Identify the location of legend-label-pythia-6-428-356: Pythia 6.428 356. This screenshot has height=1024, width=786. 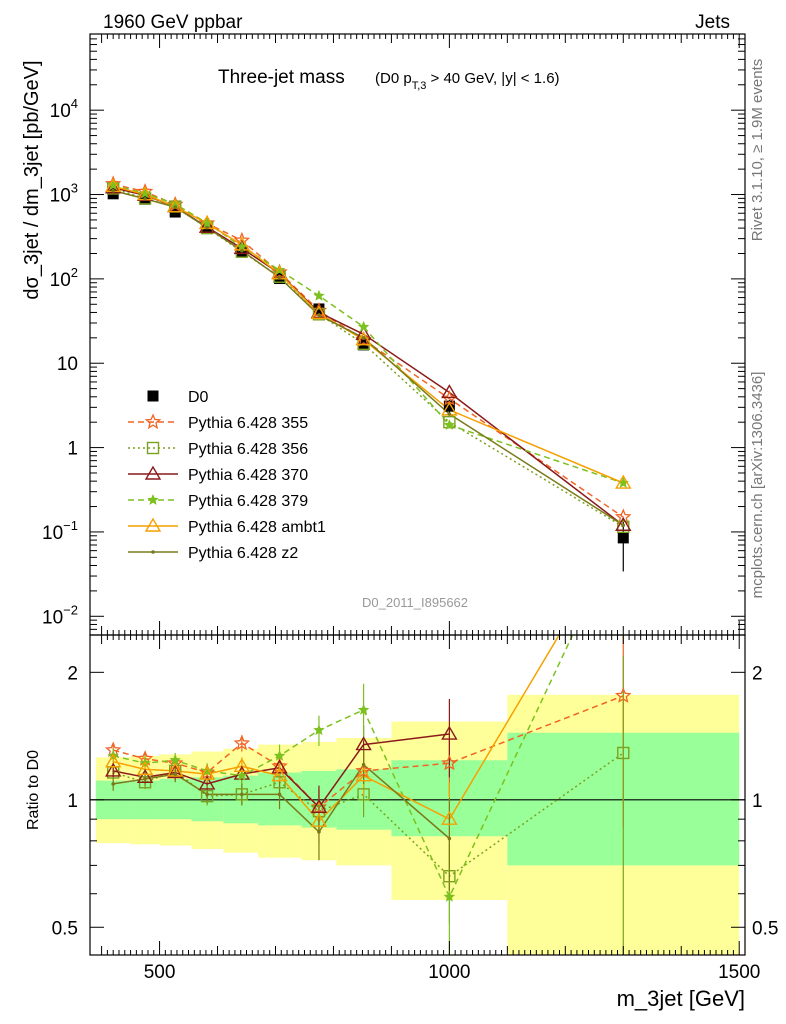
(248, 449).